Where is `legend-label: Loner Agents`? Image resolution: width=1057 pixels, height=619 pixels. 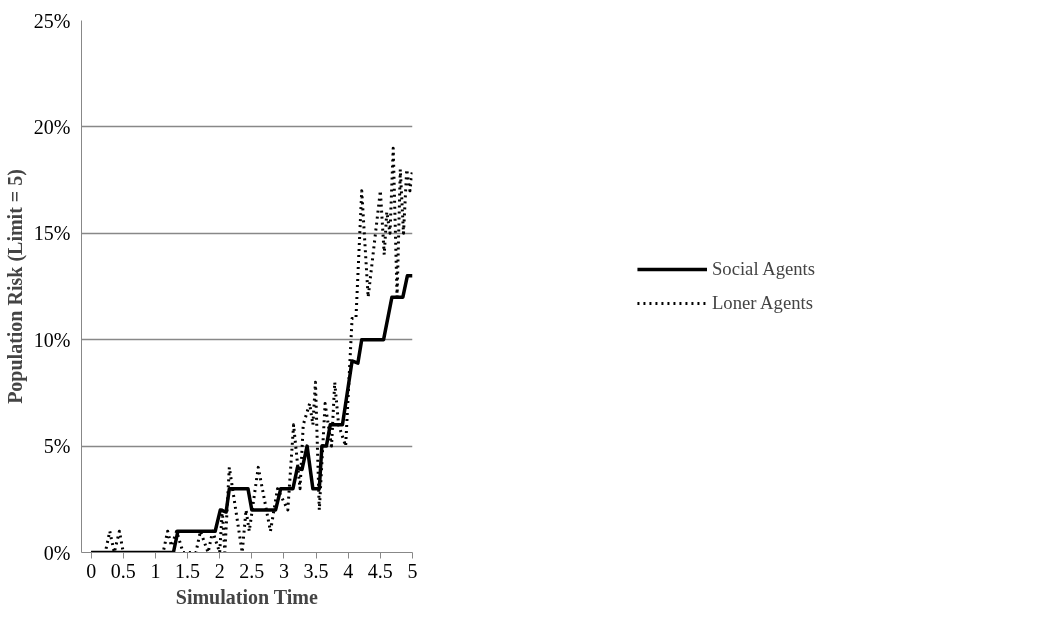
legend-label: Loner Agents is located at coordinates (762, 303).